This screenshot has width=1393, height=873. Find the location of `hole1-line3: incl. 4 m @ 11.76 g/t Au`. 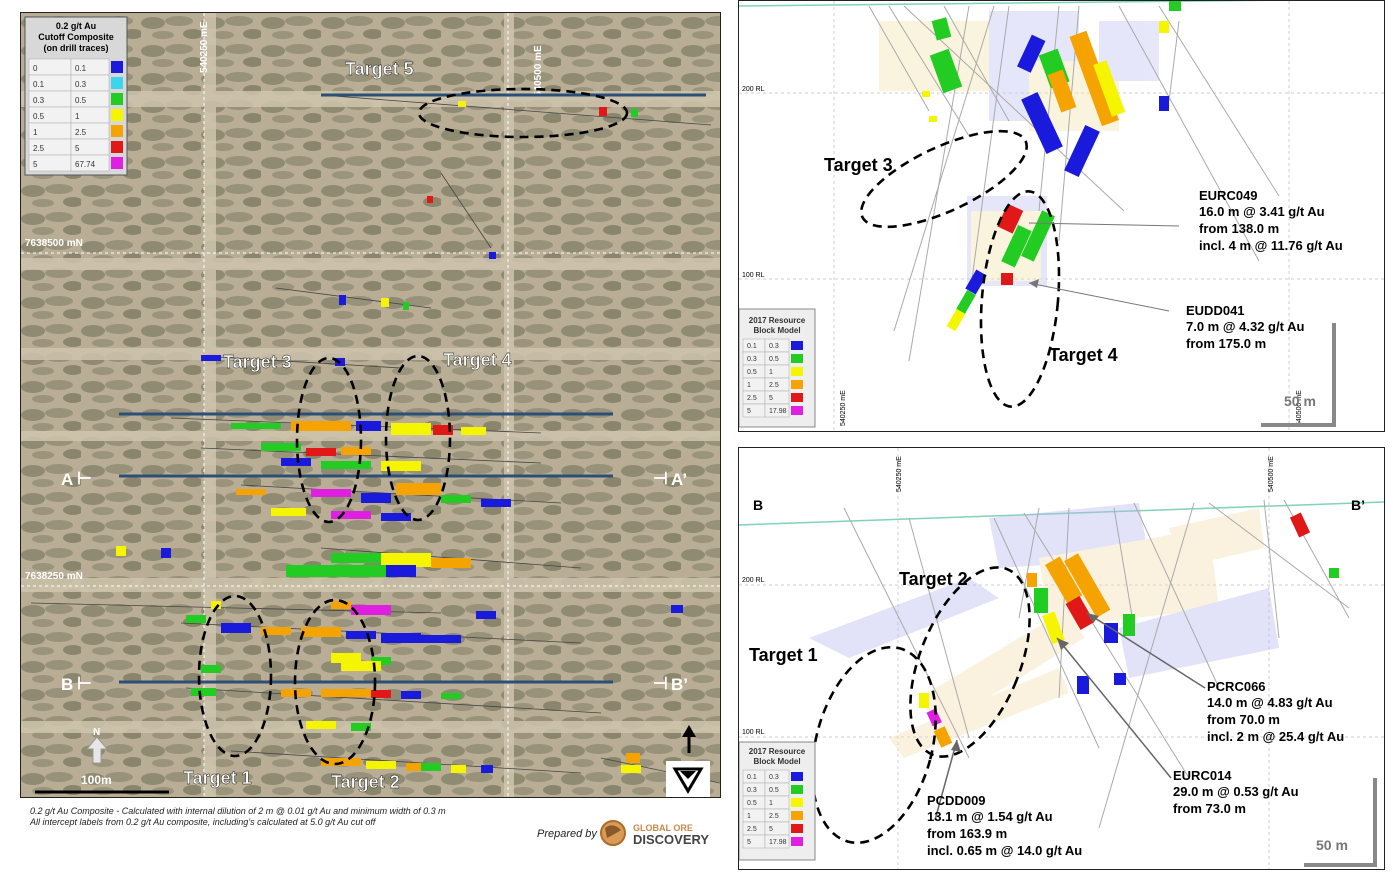

hole1-line3: incl. 4 m @ 11.76 g/t Au is located at coordinates (1271, 245).